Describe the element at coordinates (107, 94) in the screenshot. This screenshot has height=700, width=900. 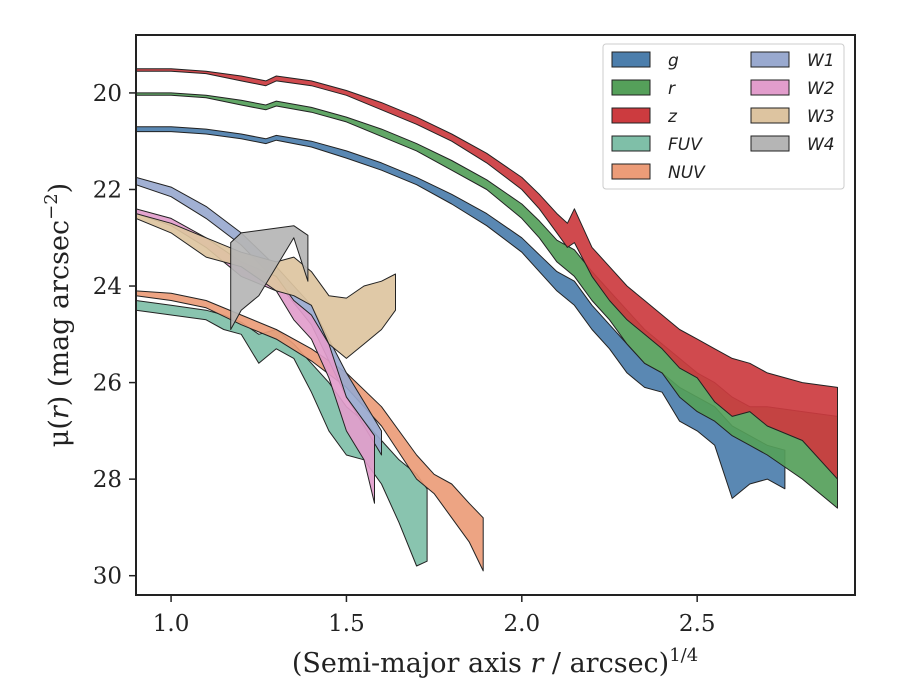
I see `y-tick-label: 20` at that location.